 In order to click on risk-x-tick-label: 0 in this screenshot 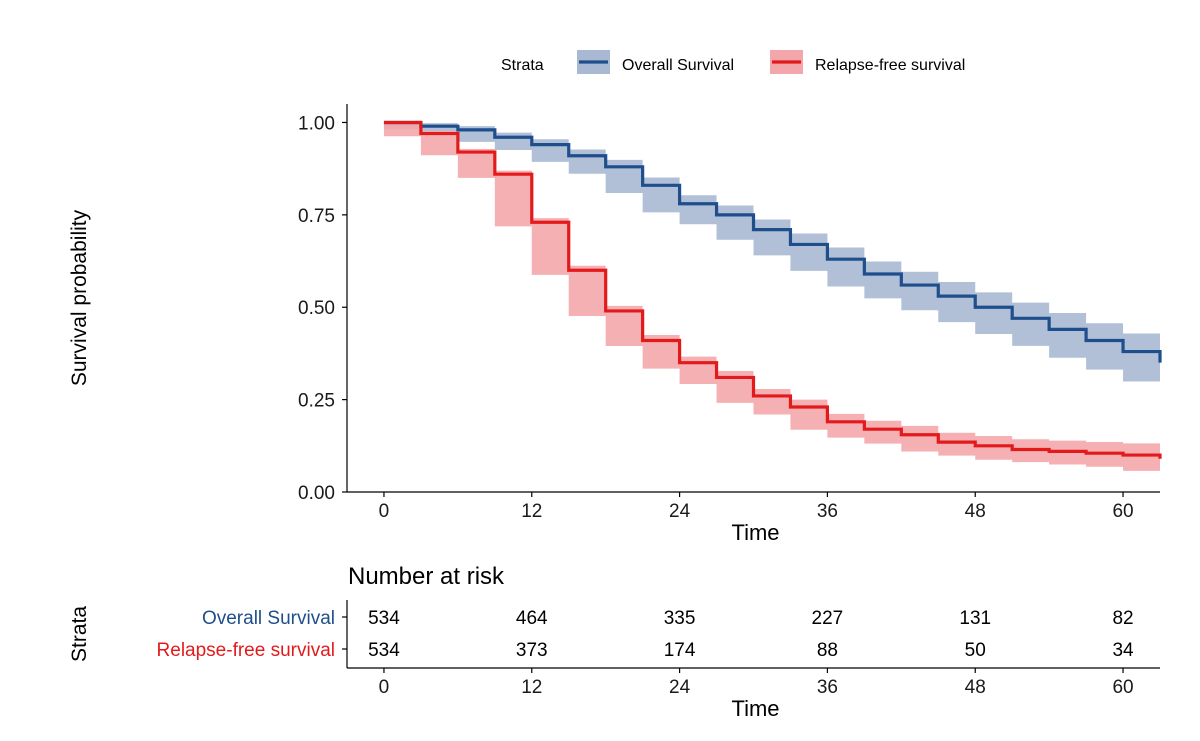, I will do `click(384, 687)`.